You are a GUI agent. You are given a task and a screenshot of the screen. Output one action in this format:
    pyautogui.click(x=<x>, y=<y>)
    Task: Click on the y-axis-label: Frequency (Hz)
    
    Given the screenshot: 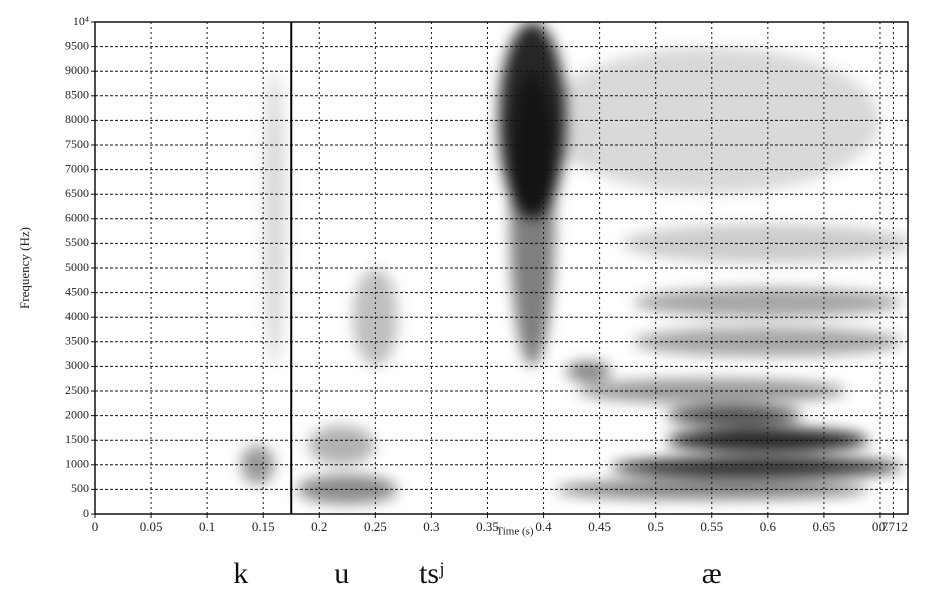 What is the action you would take?
    pyautogui.click(x=24, y=268)
    